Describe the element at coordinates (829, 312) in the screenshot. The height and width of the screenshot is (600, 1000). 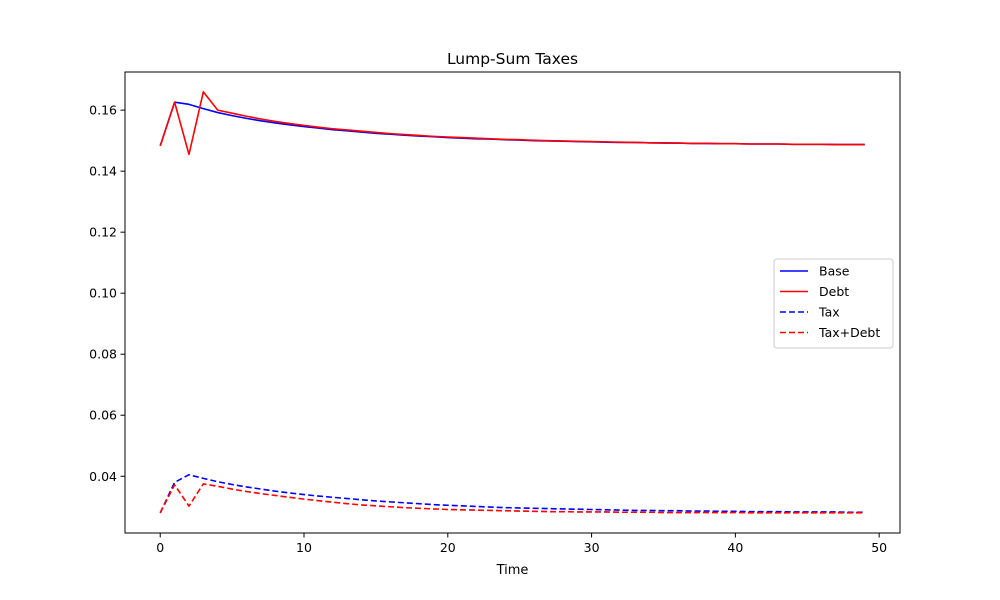
I see `legend-label-tax: Tax` at that location.